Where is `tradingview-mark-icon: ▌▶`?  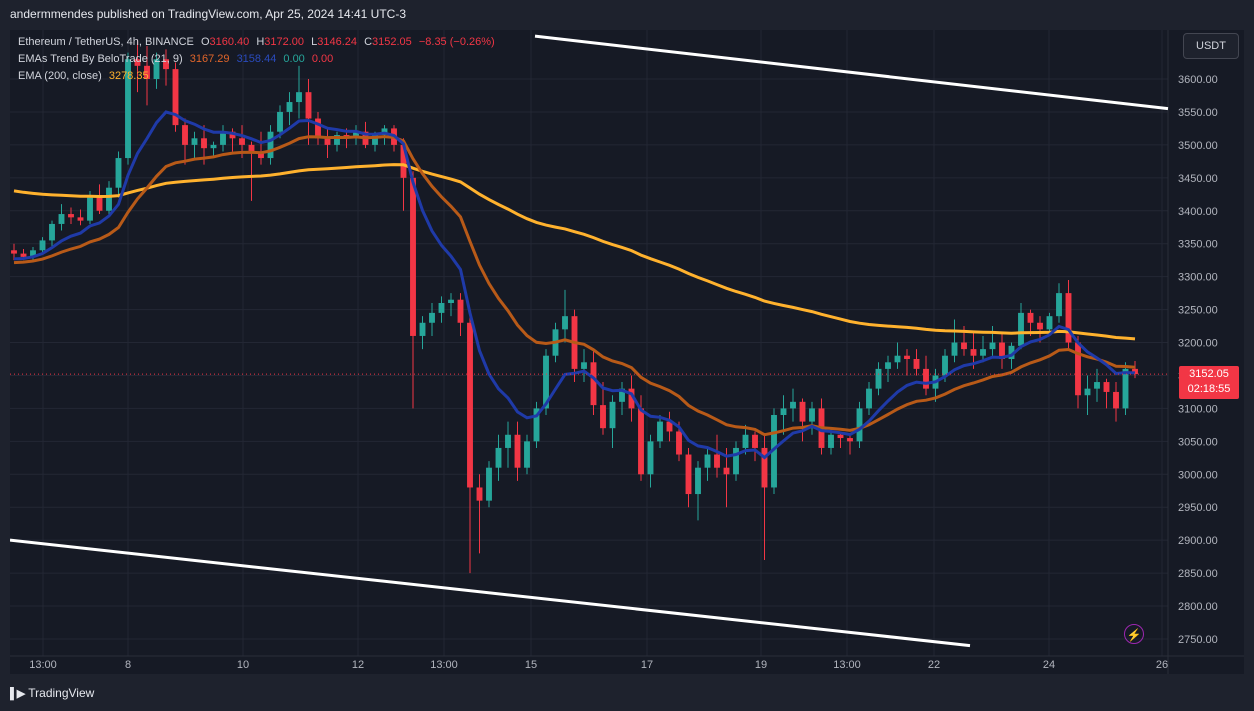
tradingview-mark-icon: ▌▶ is located at coordinates (17, 693).